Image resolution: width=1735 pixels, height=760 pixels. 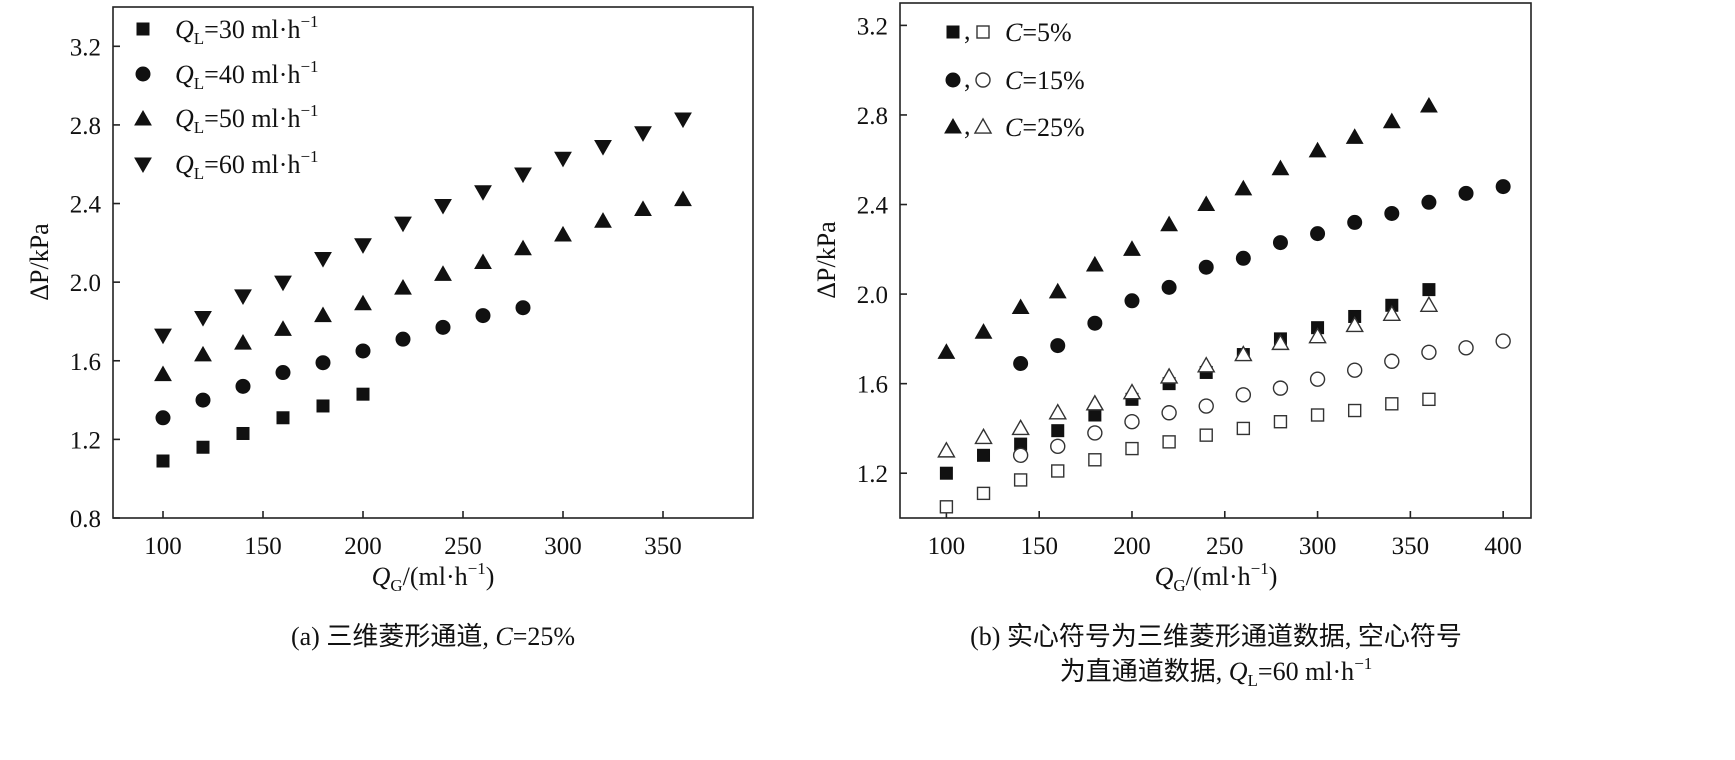 What do you see at coordinates (85, 283) in the screenshot?
I see `y-tick-label: 2.0` at bounding box center [85, 283].